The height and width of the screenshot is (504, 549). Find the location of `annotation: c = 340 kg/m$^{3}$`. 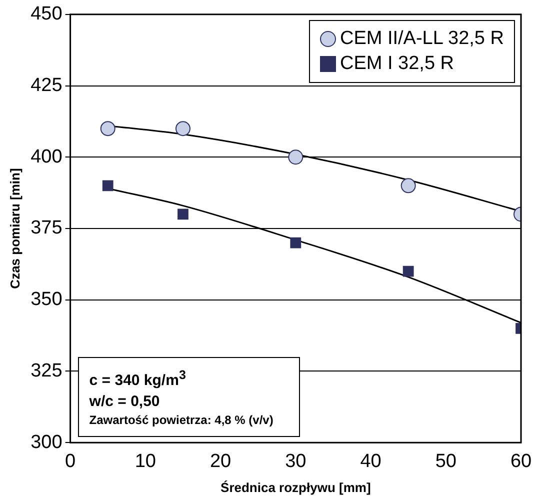

annotation: c = 340 kg/m$^{3}$ is located at coordinates (138, 378).